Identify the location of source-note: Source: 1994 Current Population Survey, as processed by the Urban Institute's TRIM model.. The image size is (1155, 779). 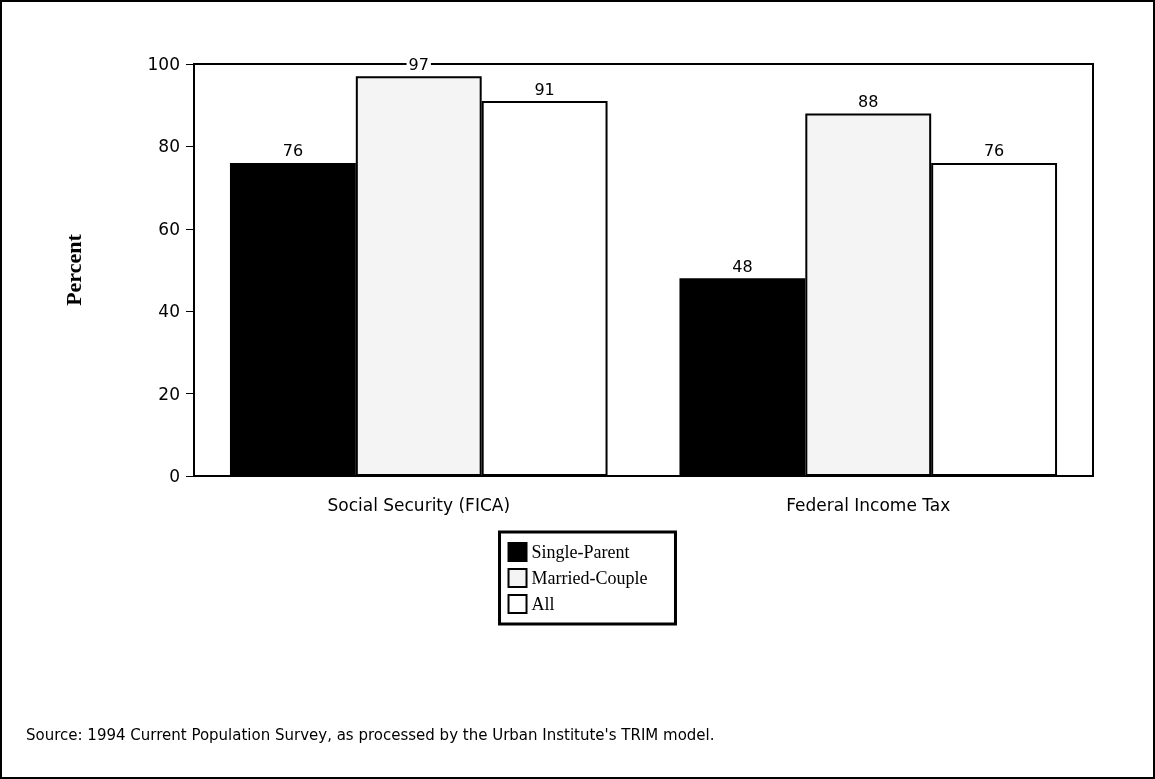
(370, 734).